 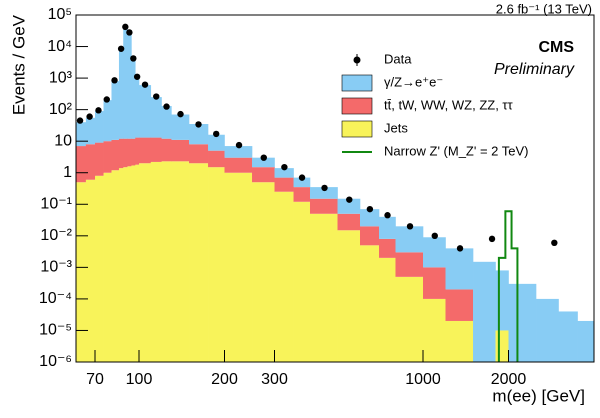 I want to click on legend-marker, so click(x=357, y=60).